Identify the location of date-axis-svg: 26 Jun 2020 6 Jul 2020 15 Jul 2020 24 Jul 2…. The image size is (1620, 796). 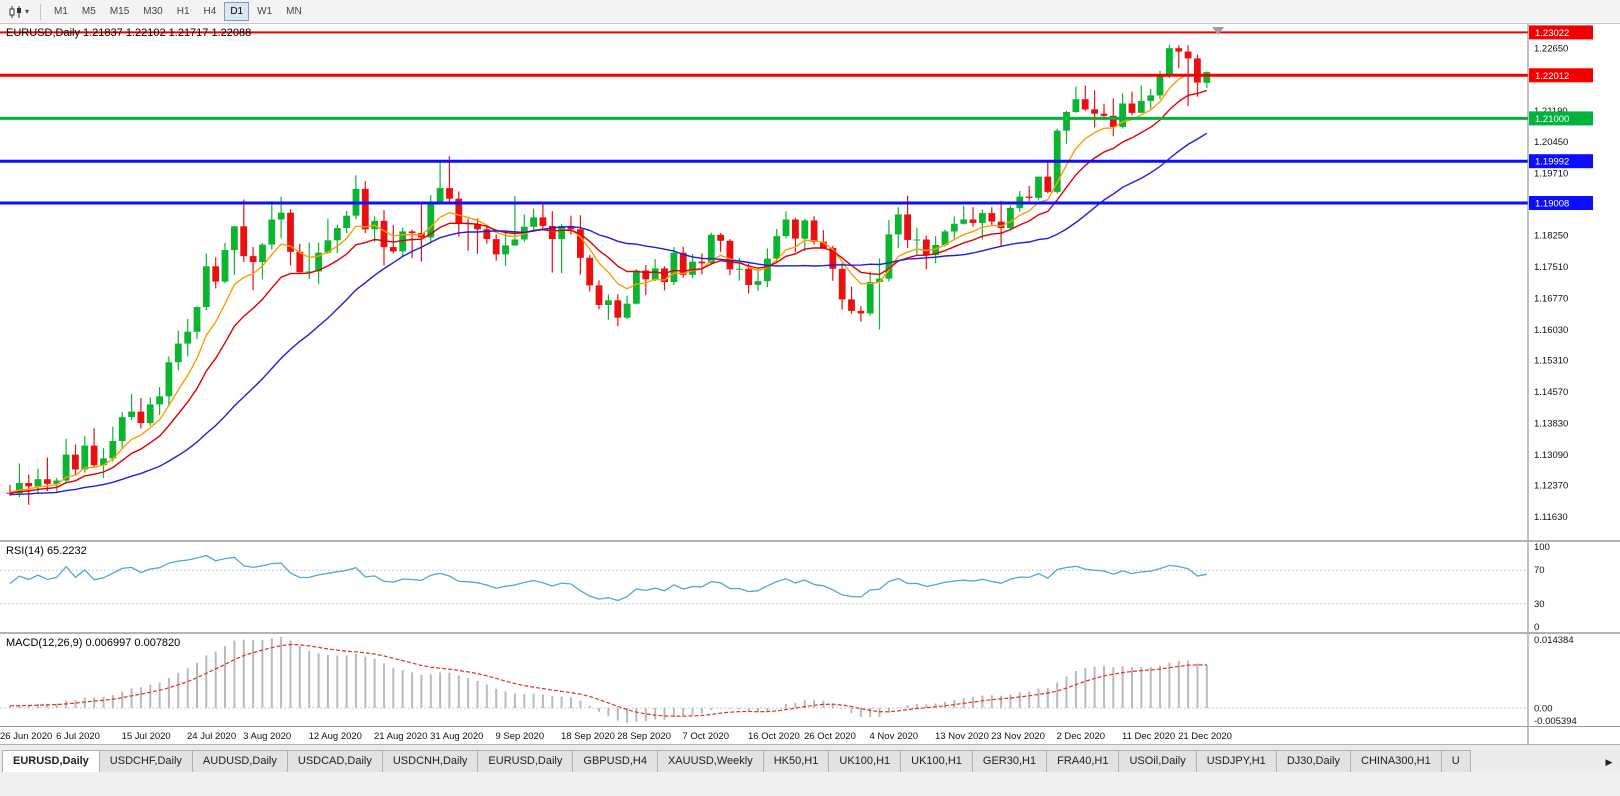
(764, 735).